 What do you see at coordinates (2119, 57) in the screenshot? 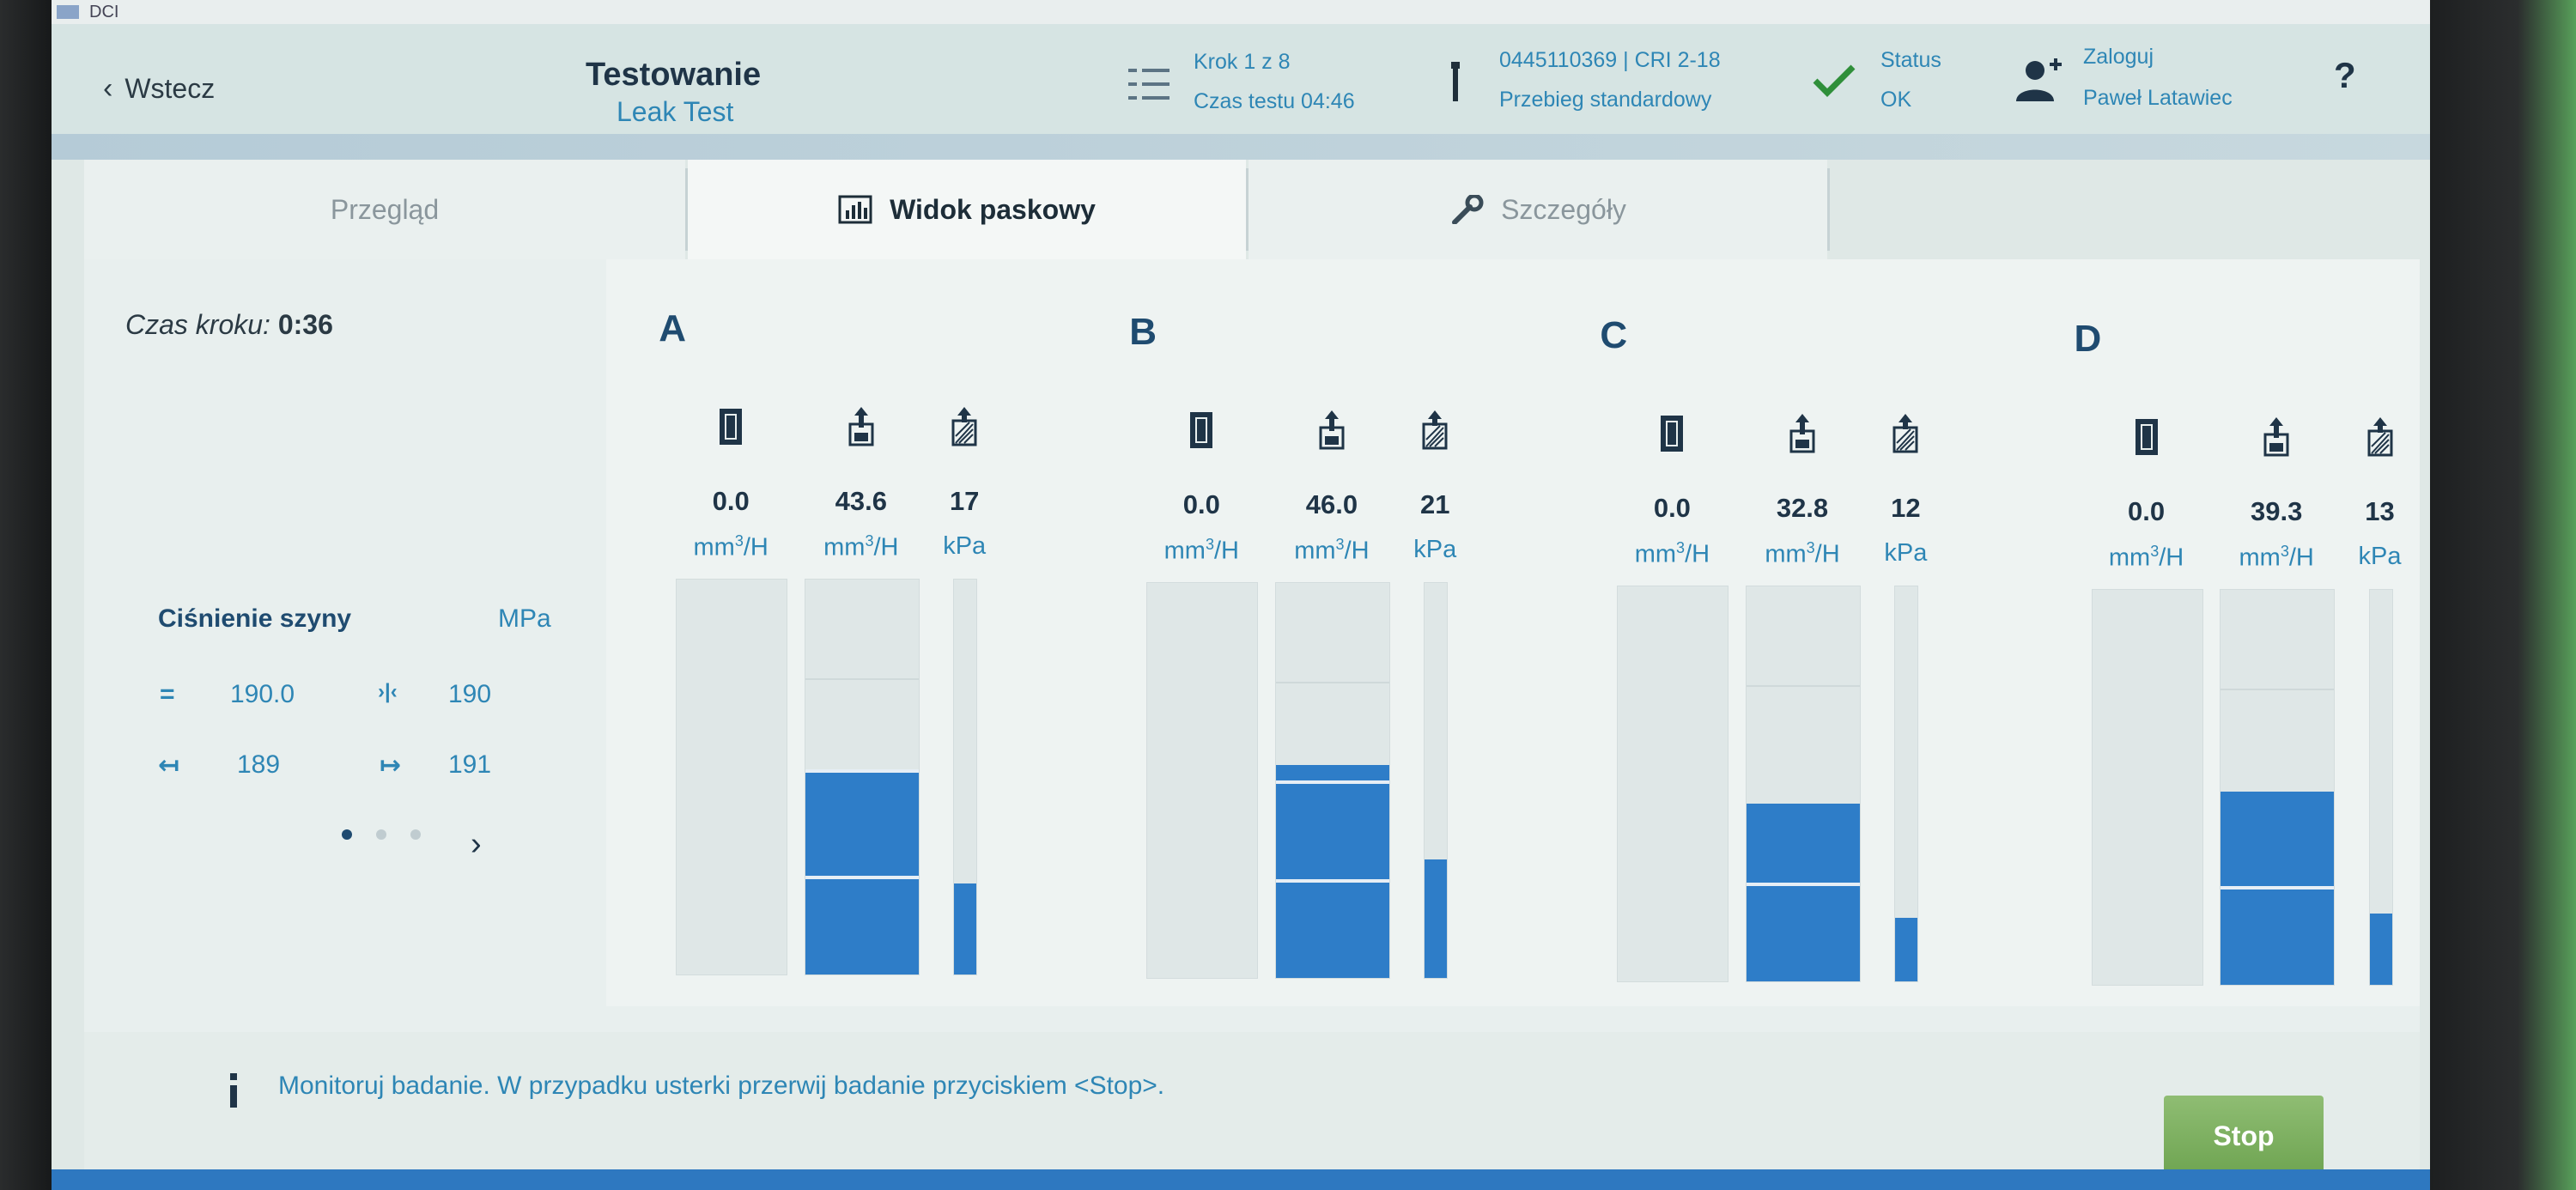
I see `login-label: Zaloguj` at bounding box center [2119, 57].